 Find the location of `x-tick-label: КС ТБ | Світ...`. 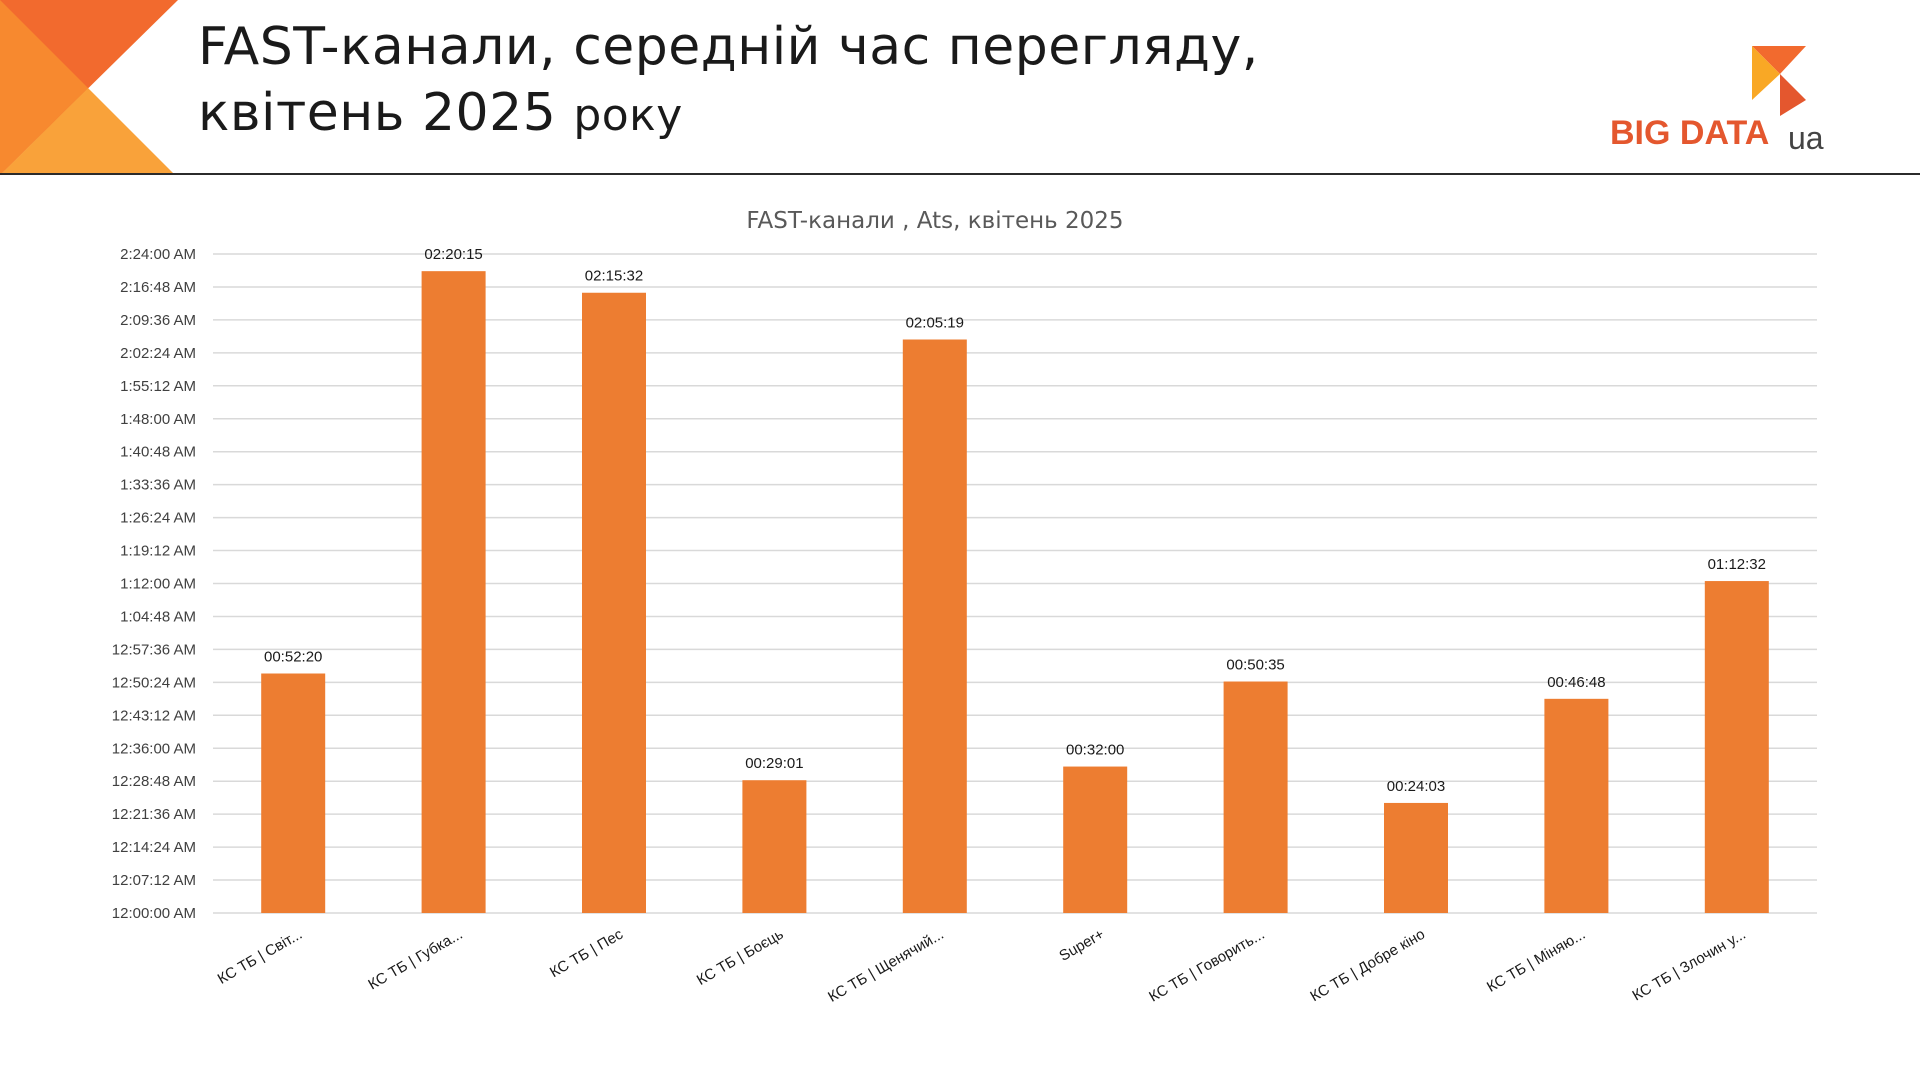

x-tick-label: КС ТБ | Світ... is located at coordinates (260, 957).